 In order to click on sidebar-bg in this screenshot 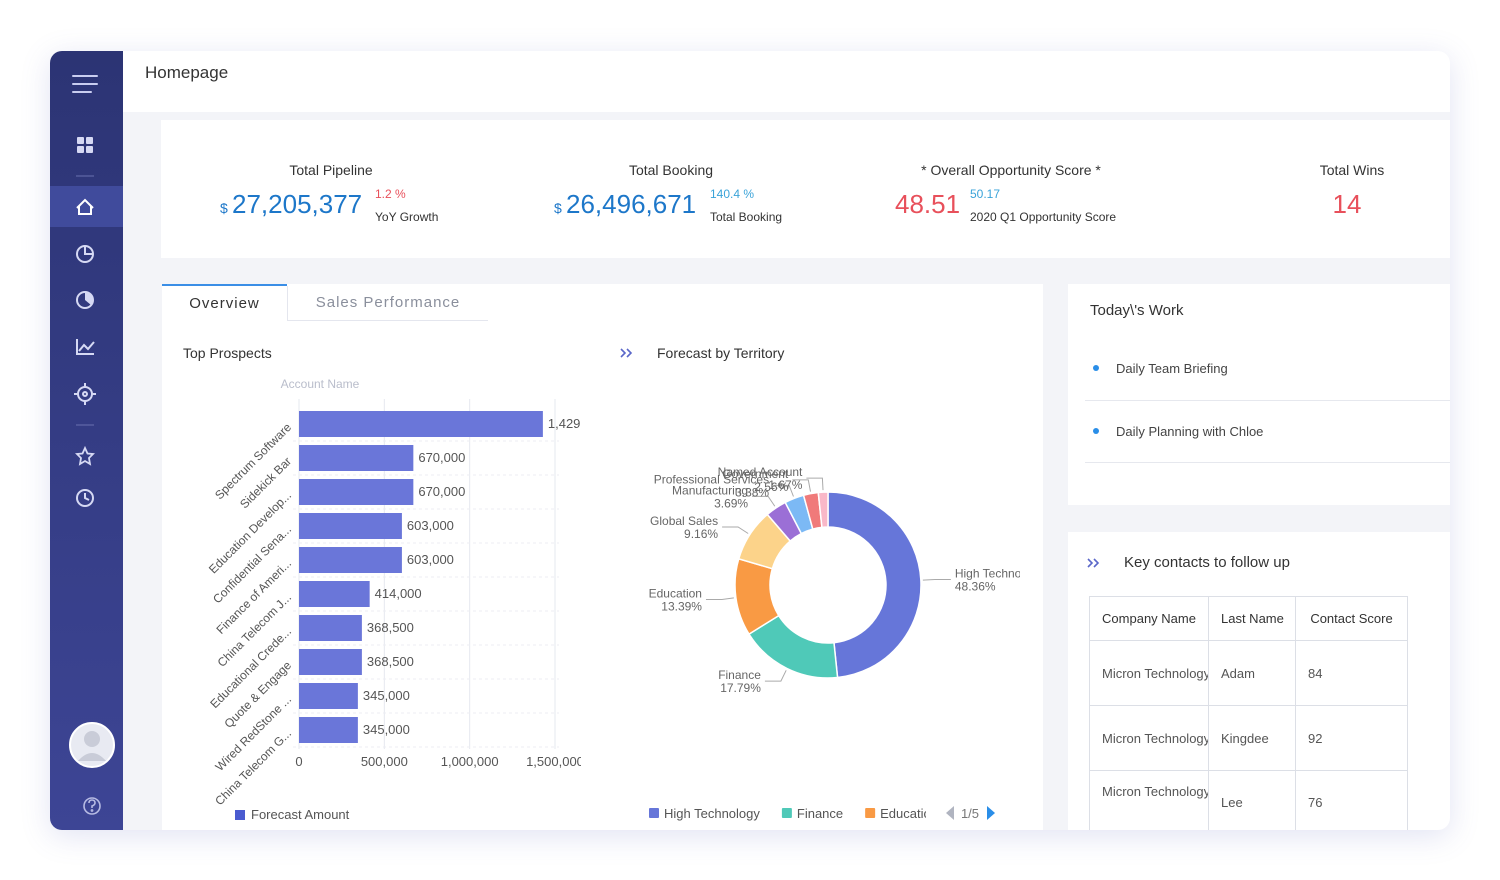, I will do `click(86, 440)`.